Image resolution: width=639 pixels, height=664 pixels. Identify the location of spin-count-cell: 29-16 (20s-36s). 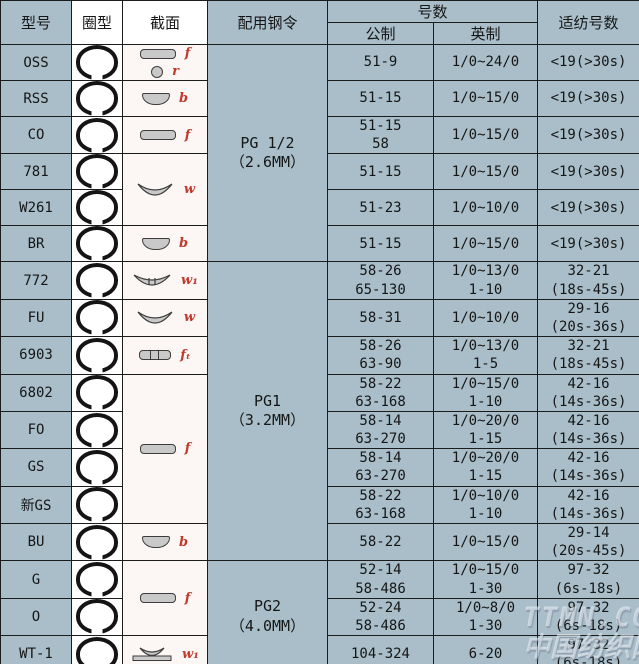
(588, 318).